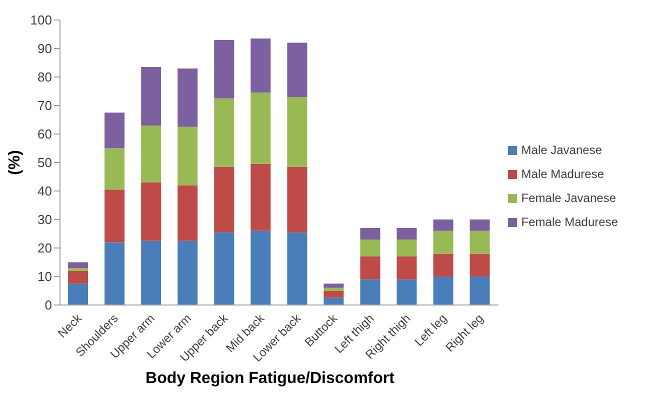 This screenshot has width=648, height=407. I want to click on y-tick-label: 70, so click(45, 106).